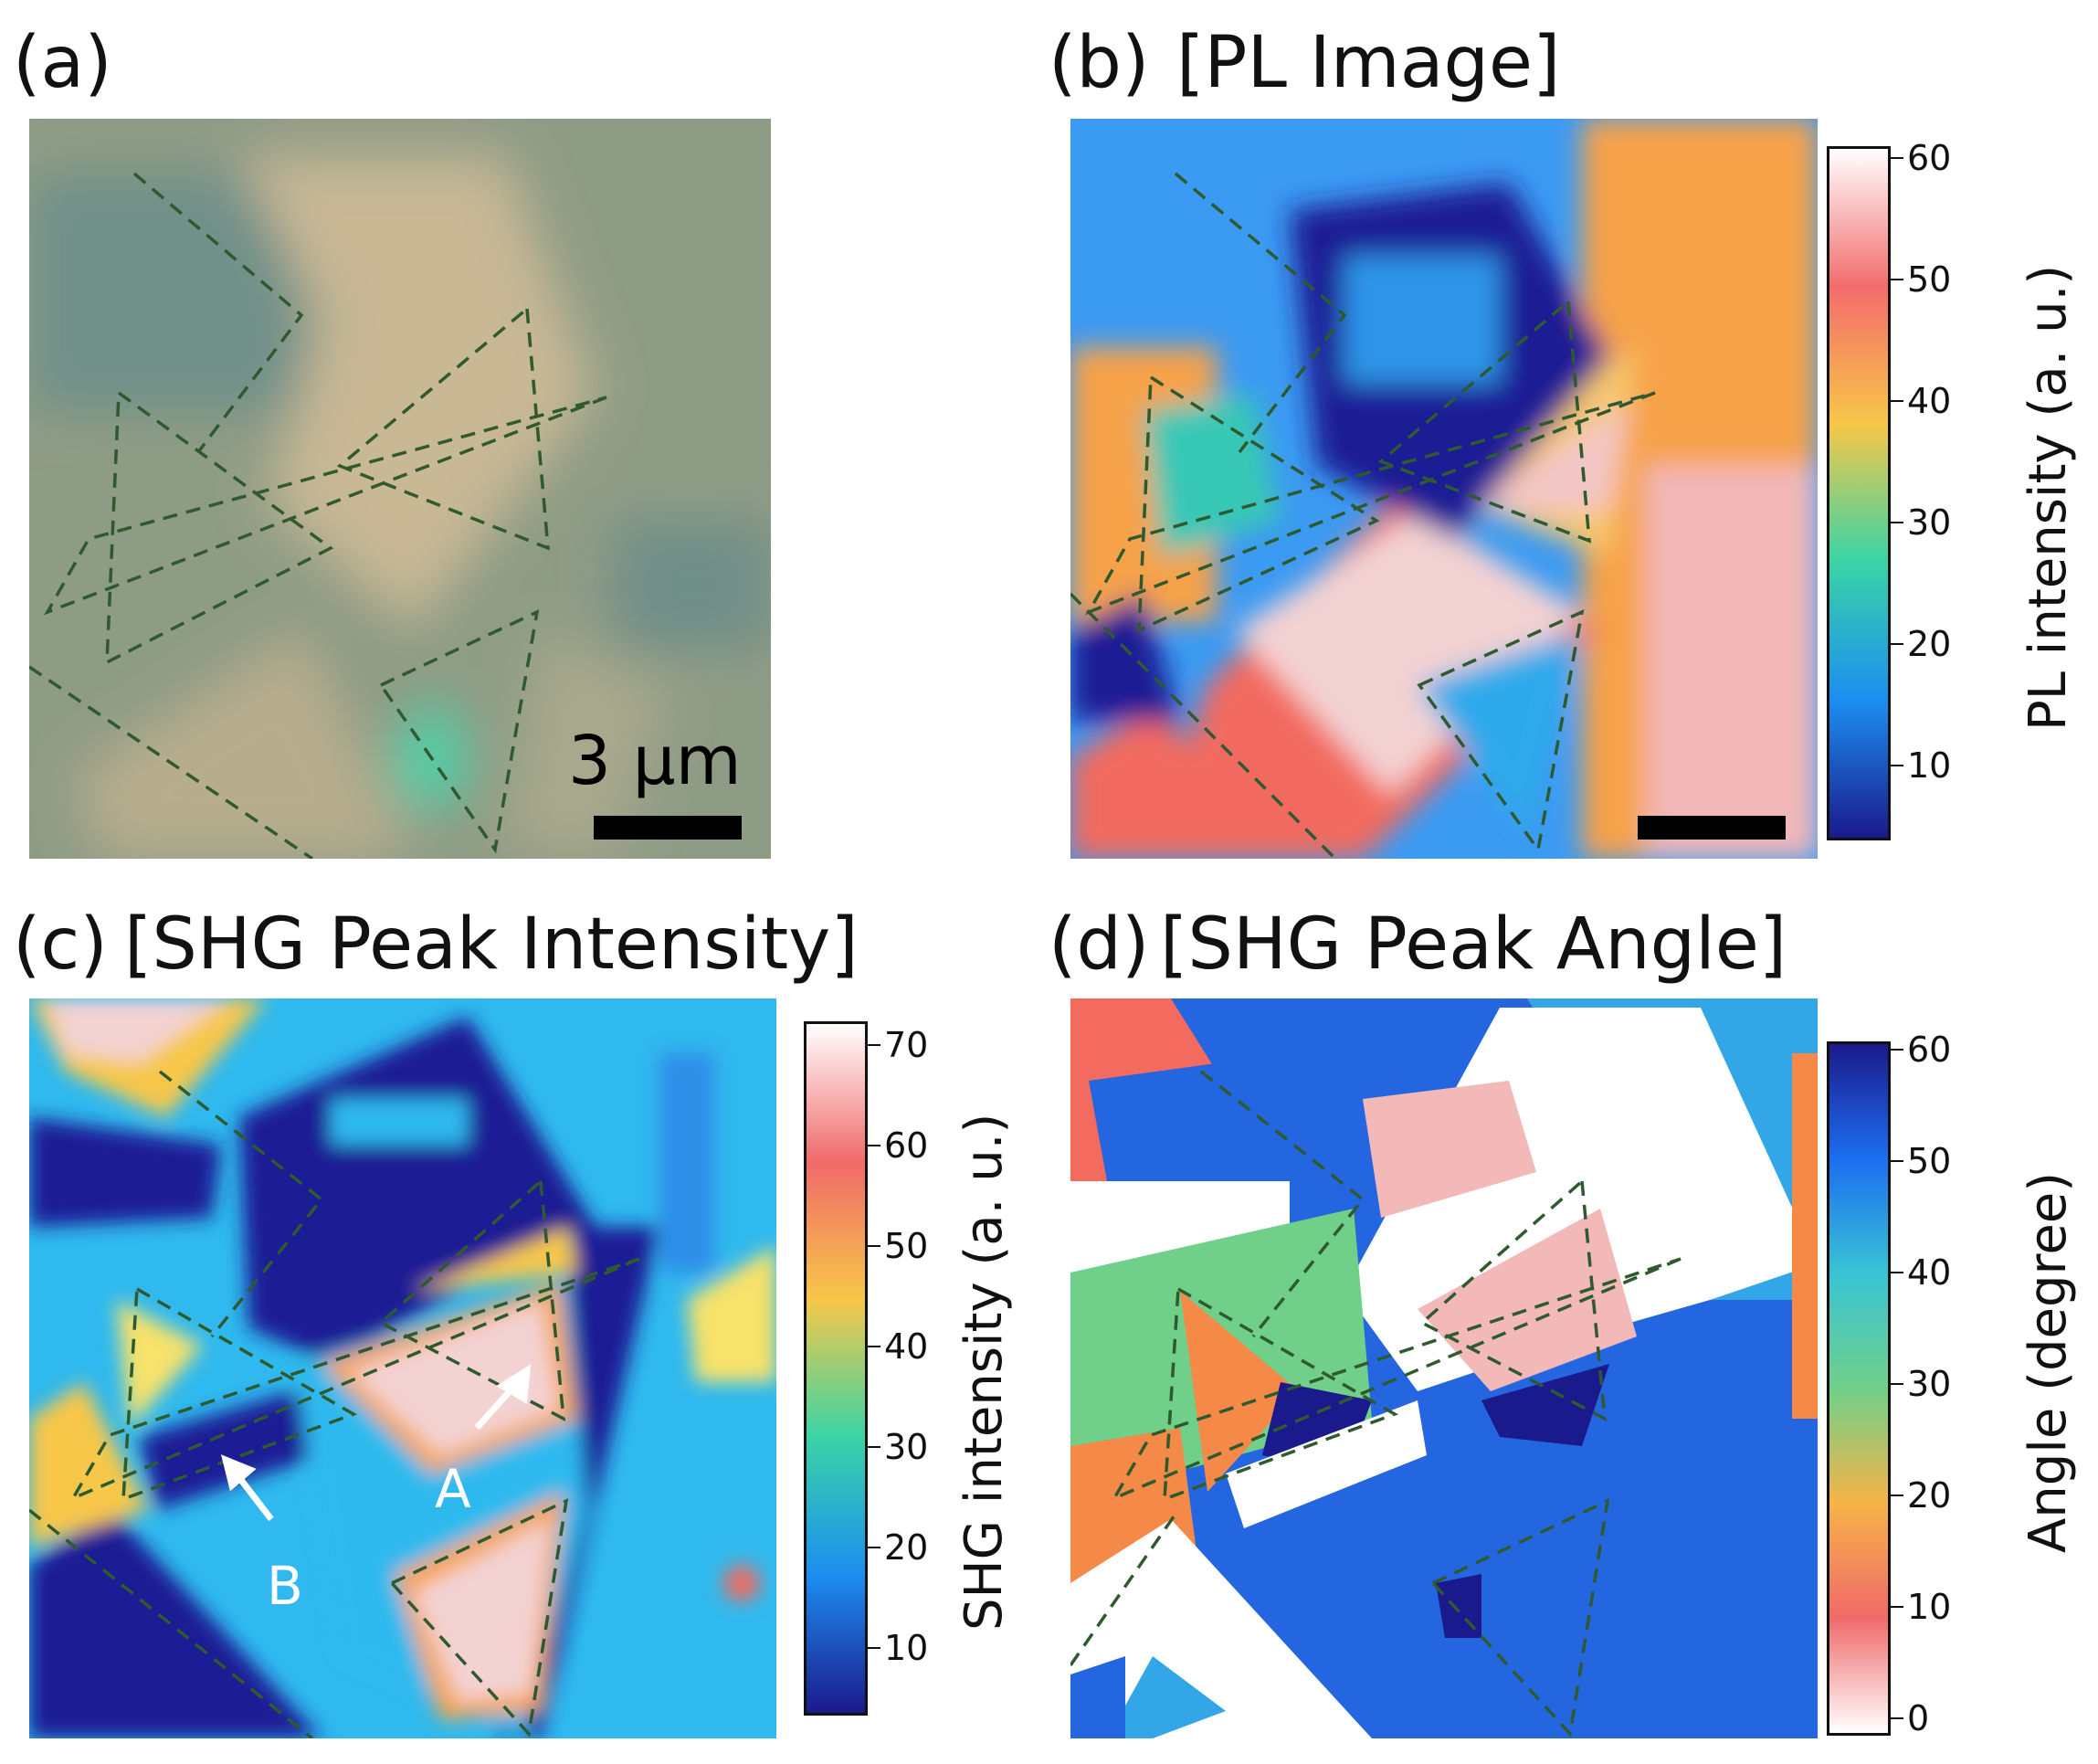 The height and width of the screenshot is (1764, 2098). I want to click on shg-angle-panel, so click(1444, 1368).